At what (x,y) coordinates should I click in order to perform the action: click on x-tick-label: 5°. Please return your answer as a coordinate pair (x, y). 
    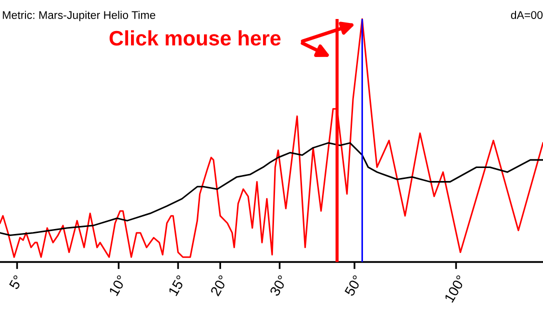
    Looking at the image, I should click on (16, 282).